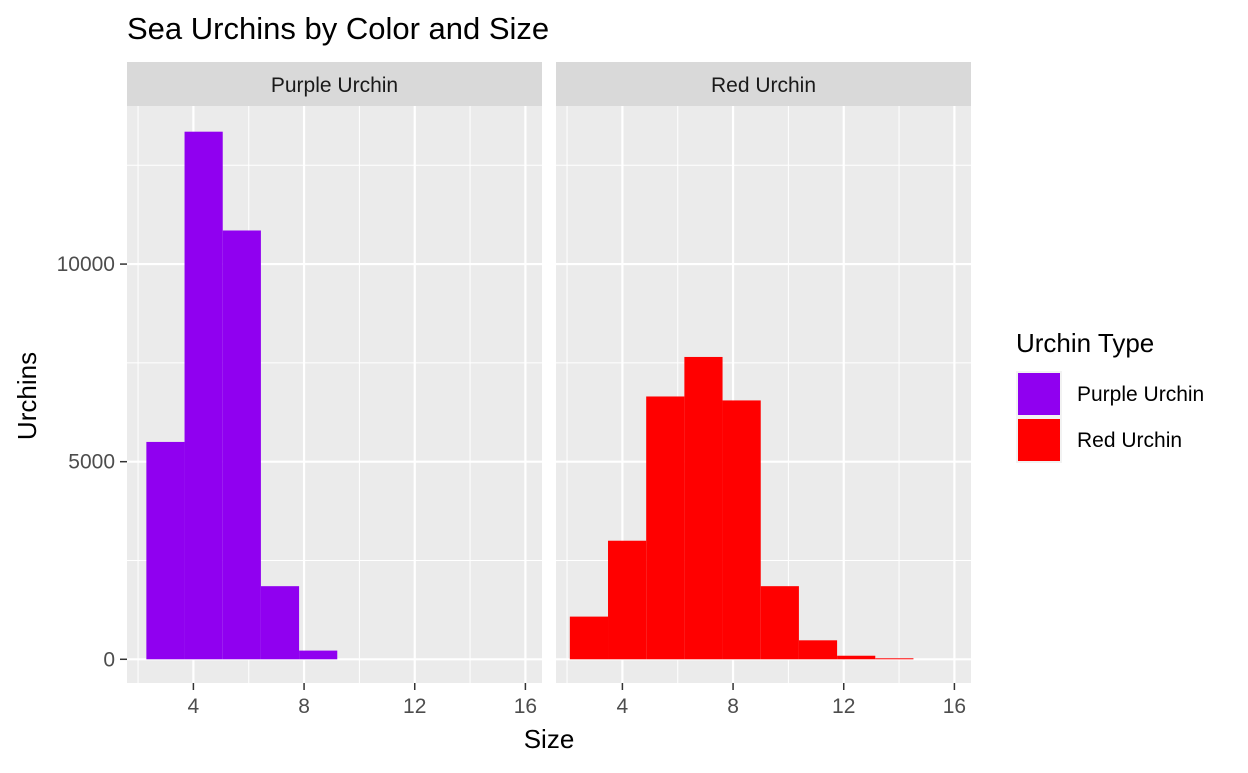 The image size is (1248, 773). I want to click on legend: Urchin Type Purple Urchin Red Urchin, so click(1110, 395).